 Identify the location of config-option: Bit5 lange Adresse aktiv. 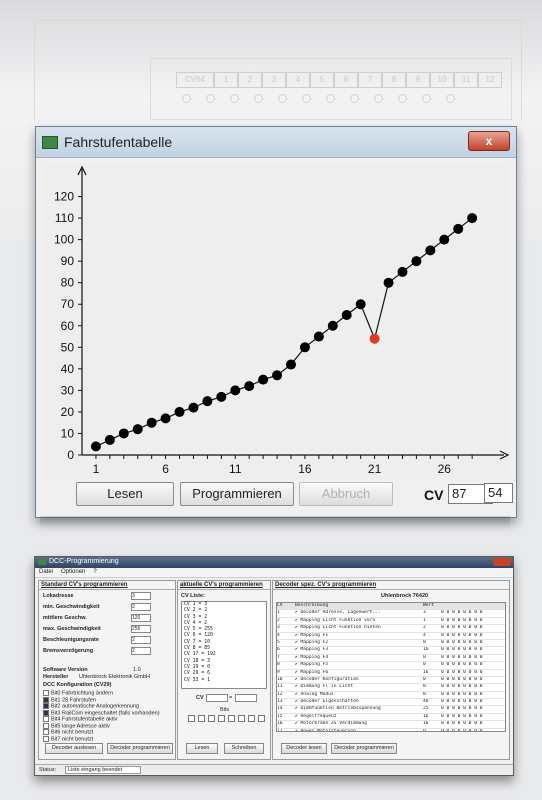
(76, 725).